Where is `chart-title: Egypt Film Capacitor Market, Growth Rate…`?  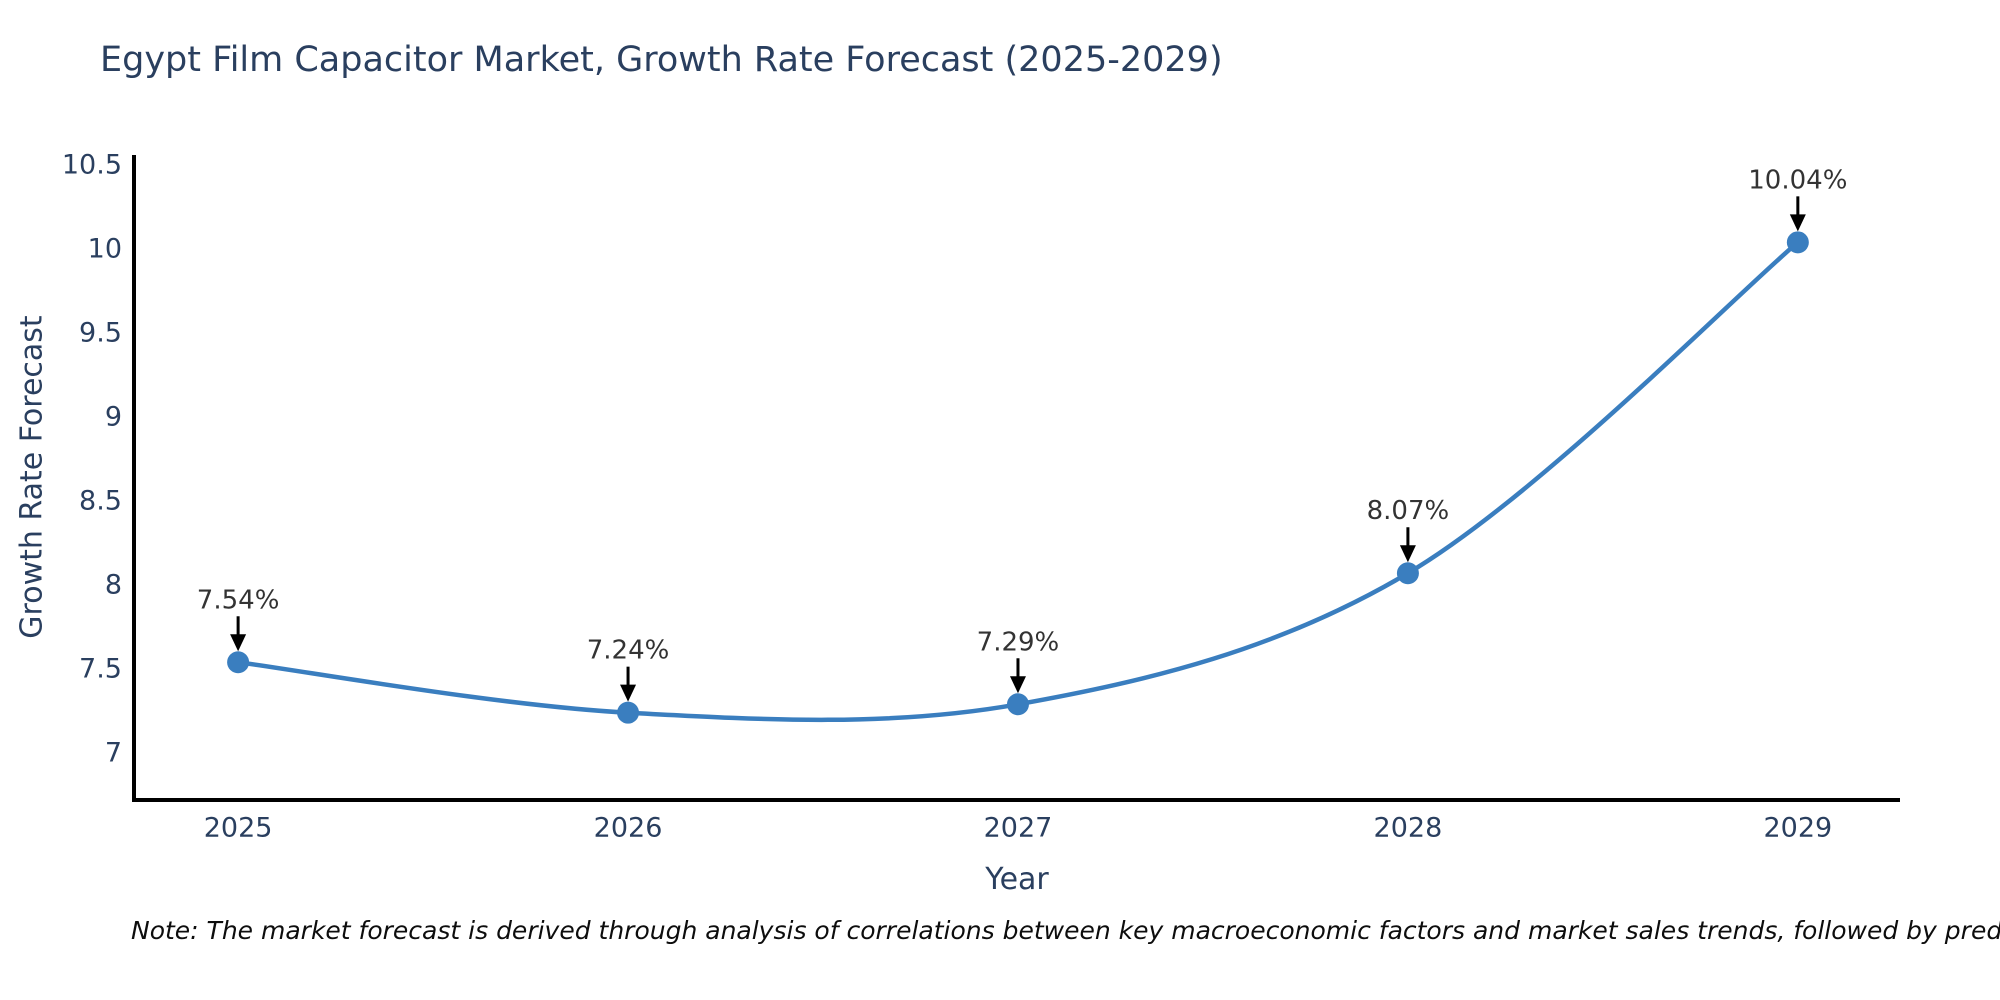 chart-title: Egypt Film Capacitor Market, Growth Rate… is located at coordinates (661, 60).